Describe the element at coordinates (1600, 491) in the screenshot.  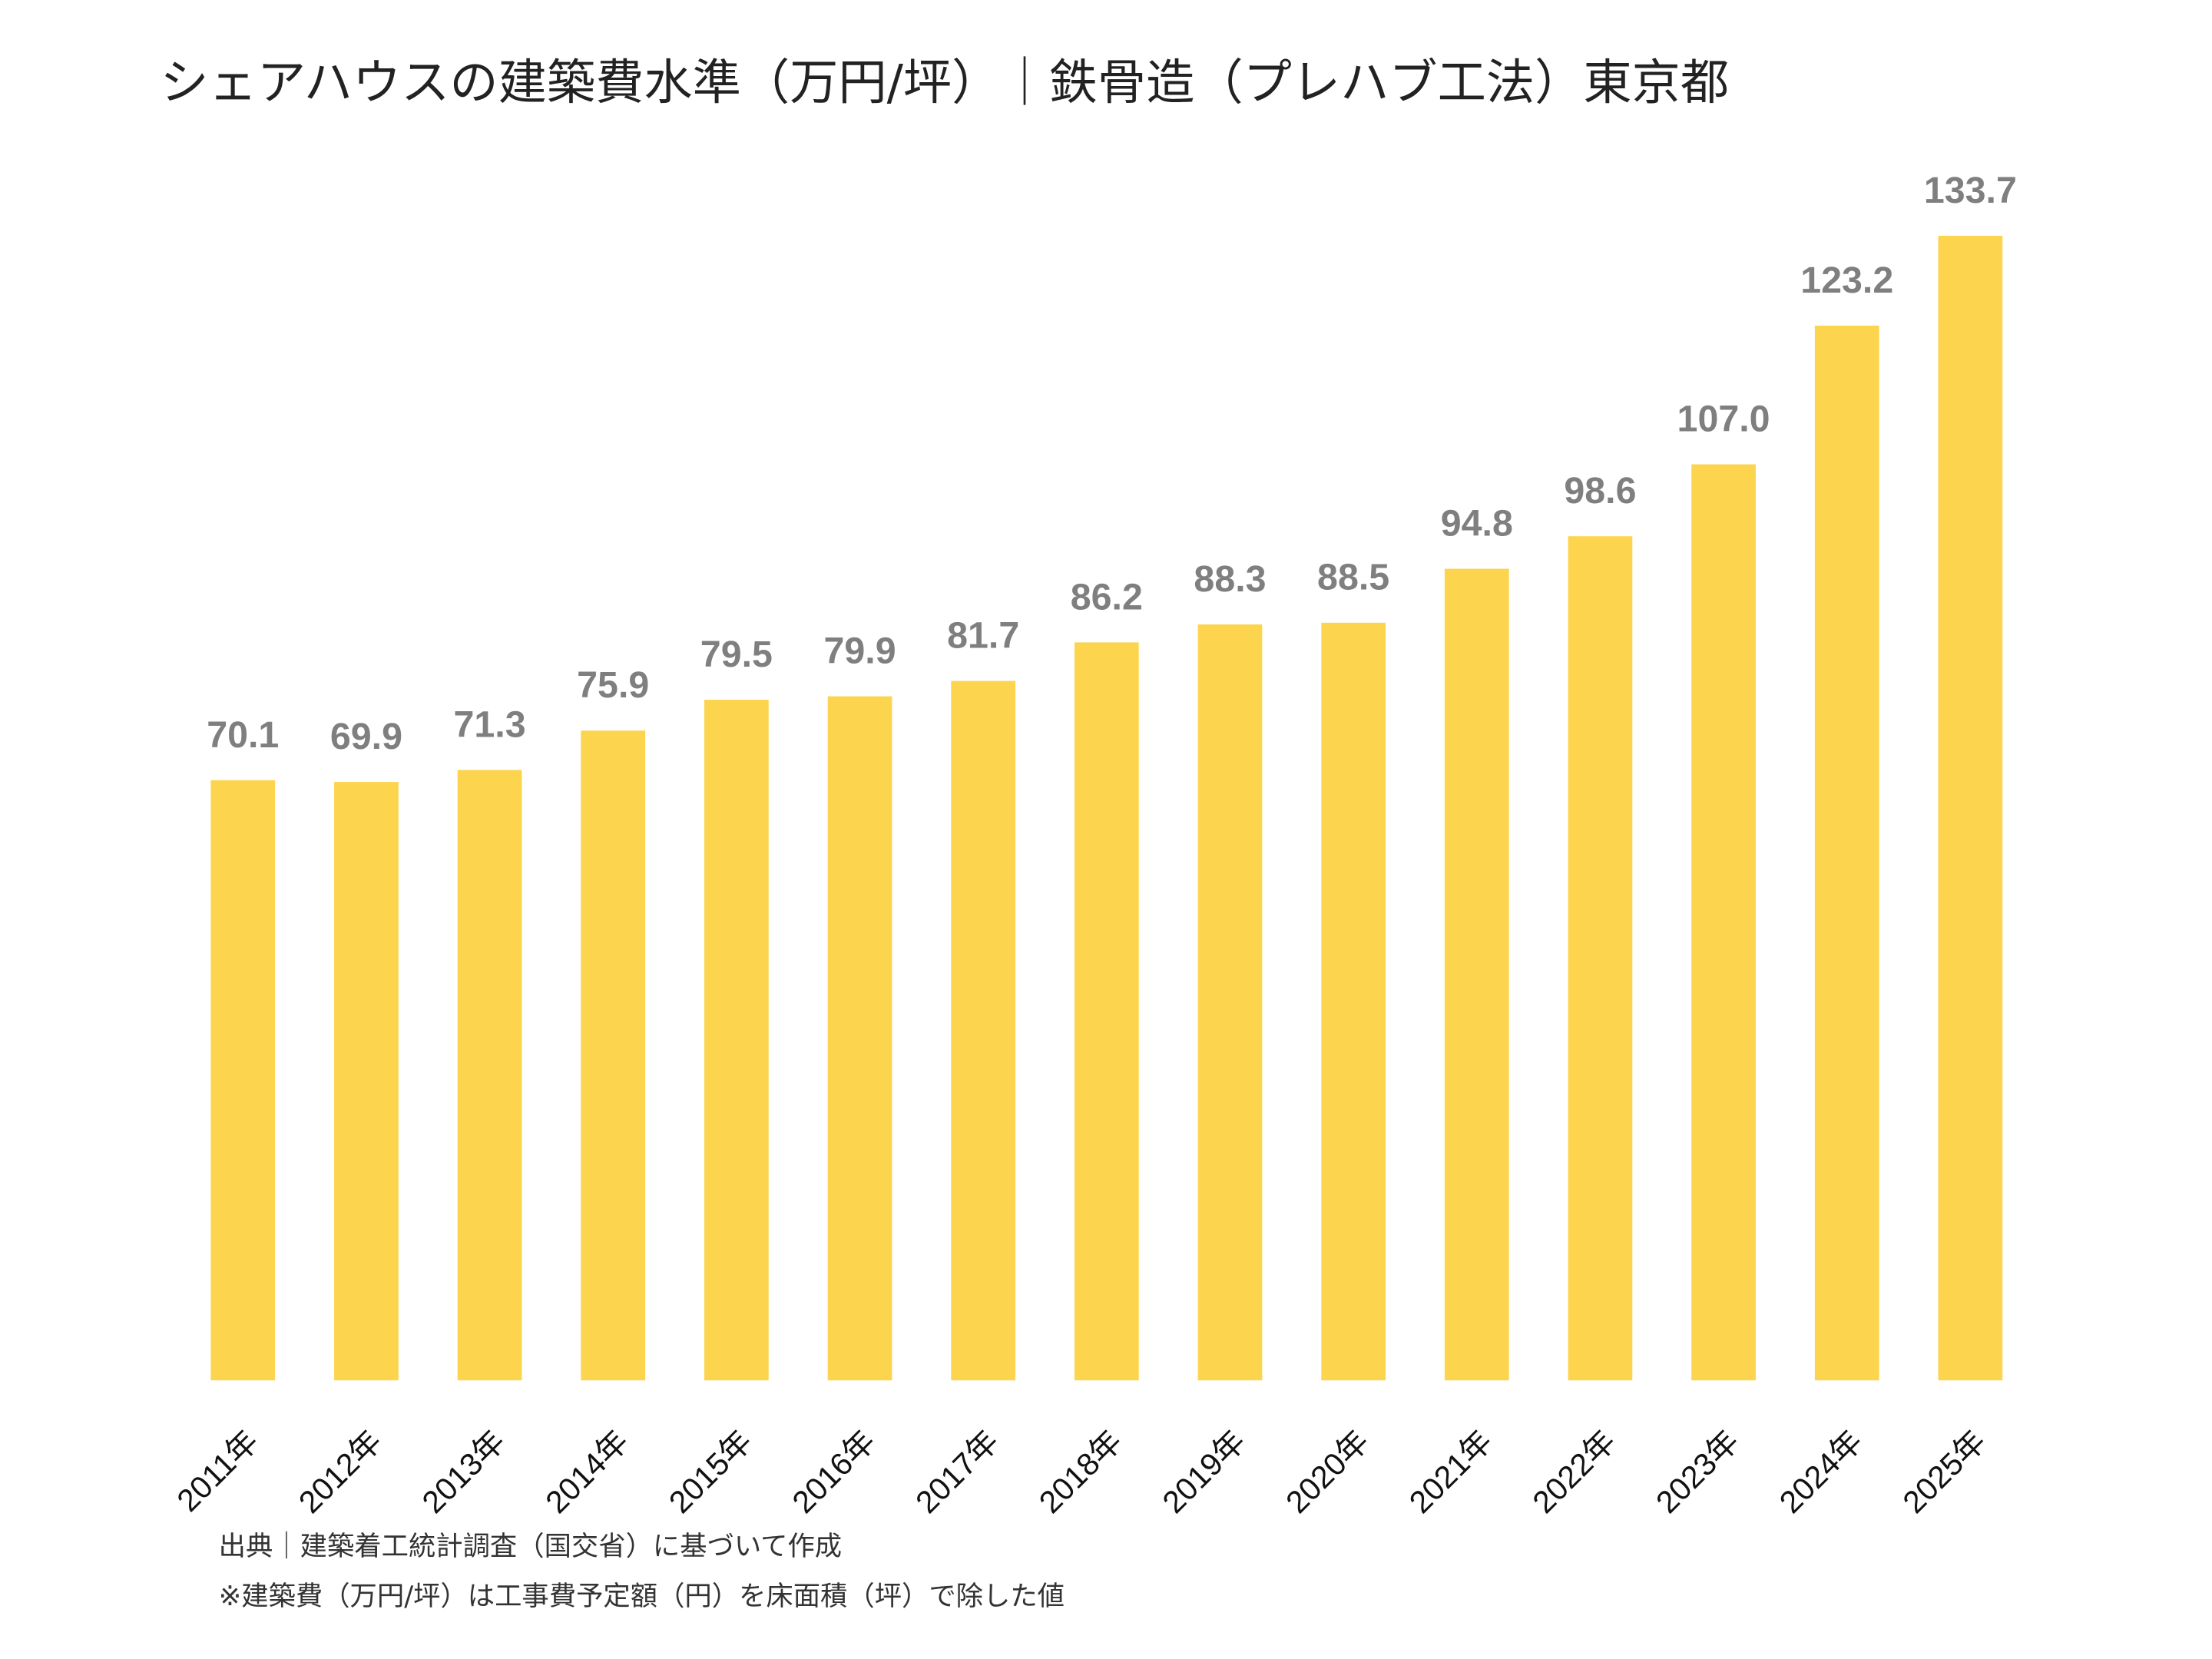
I see `value-label: 98.6` at that location.